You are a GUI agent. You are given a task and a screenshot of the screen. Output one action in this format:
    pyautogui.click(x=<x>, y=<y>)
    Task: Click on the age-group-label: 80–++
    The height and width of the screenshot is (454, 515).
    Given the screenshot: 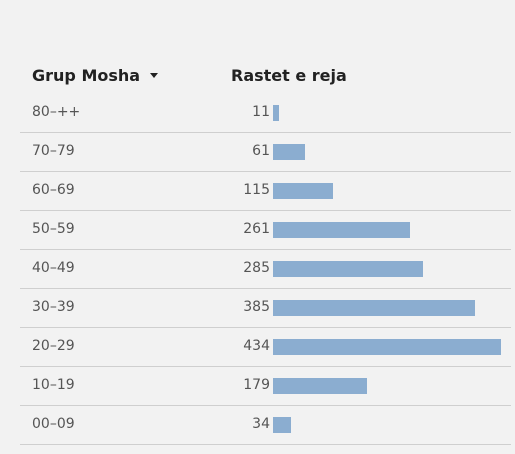 What is the action you would take?
    pyautogui.click(x=56, y=112)
    